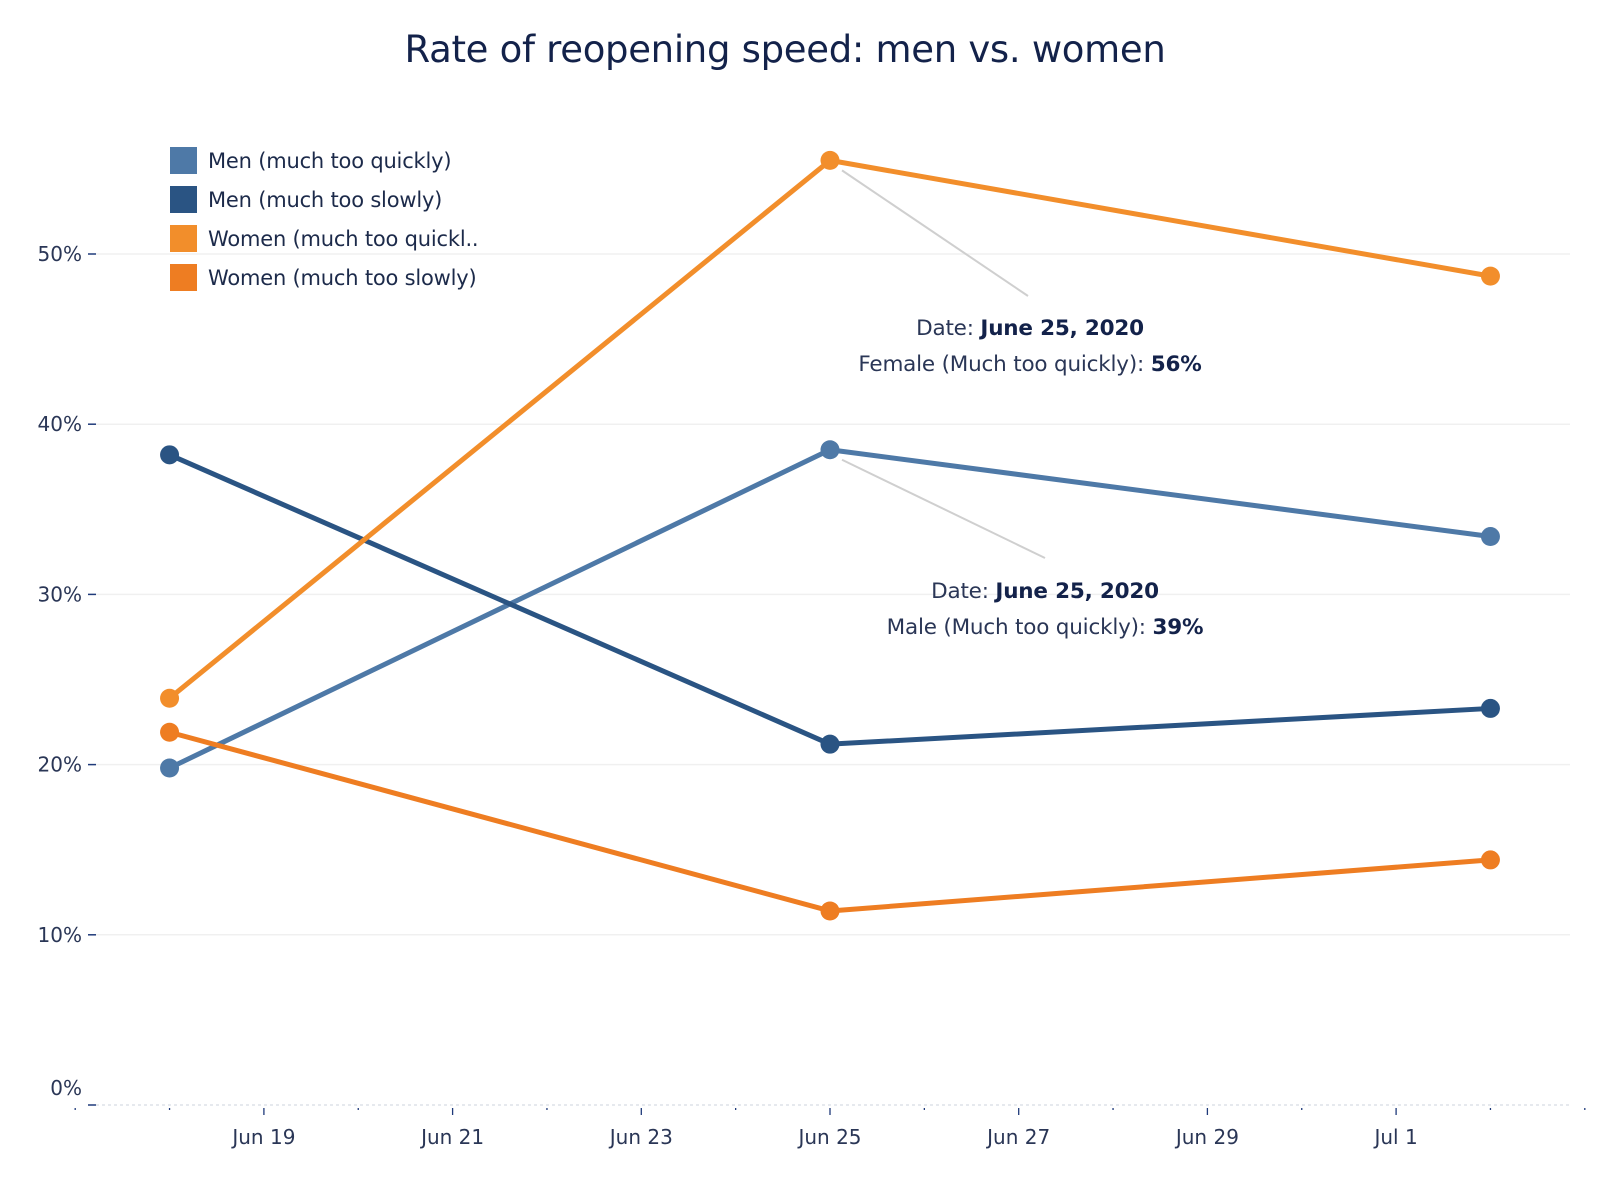 This screenshot has height=1204, width=1600. I want to click on legend-item-men-slowly: Men (much too slowly), so click(324, 199).